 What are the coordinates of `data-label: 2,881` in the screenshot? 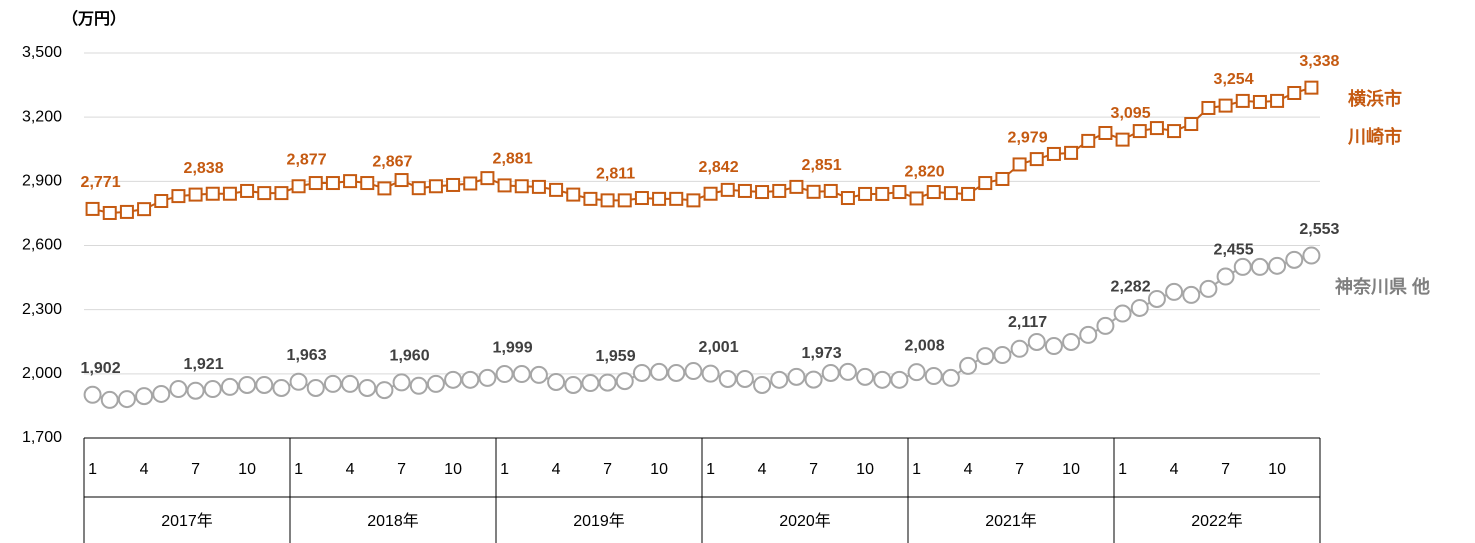 It's located at (513, 159).